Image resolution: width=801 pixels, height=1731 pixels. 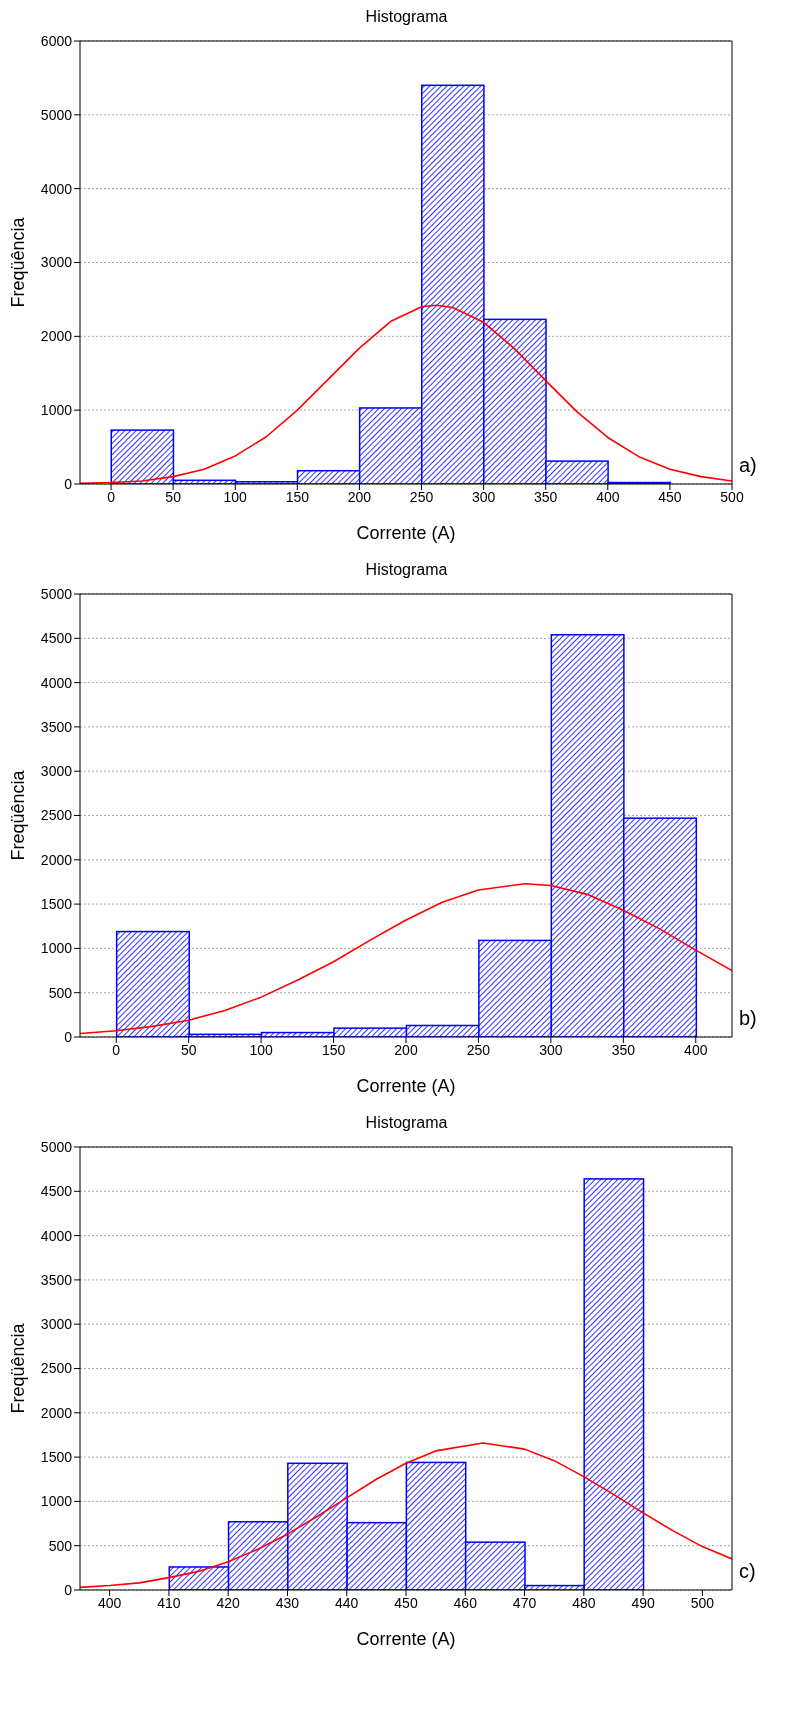 I want to click on x-tick-label: 490, so click(x=643, y=1602).